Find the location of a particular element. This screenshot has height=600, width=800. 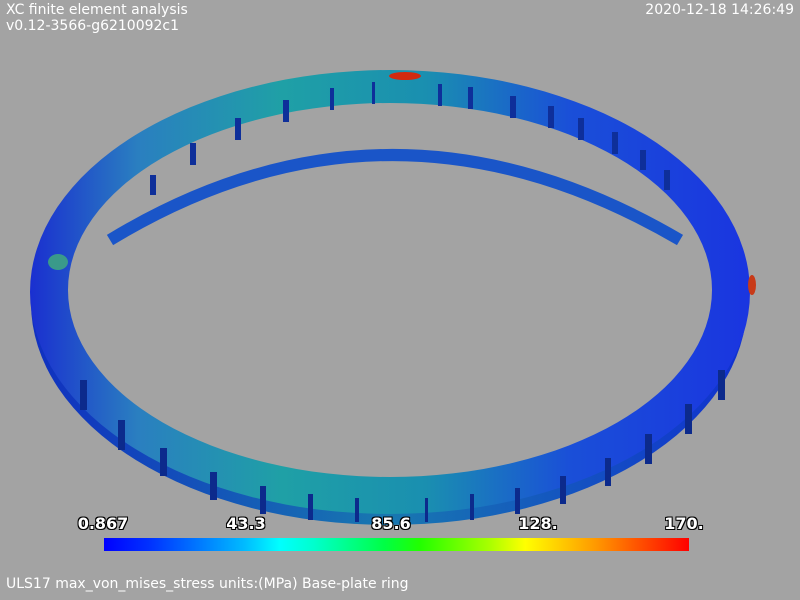

colorbar is located at coordinates (396, 544).